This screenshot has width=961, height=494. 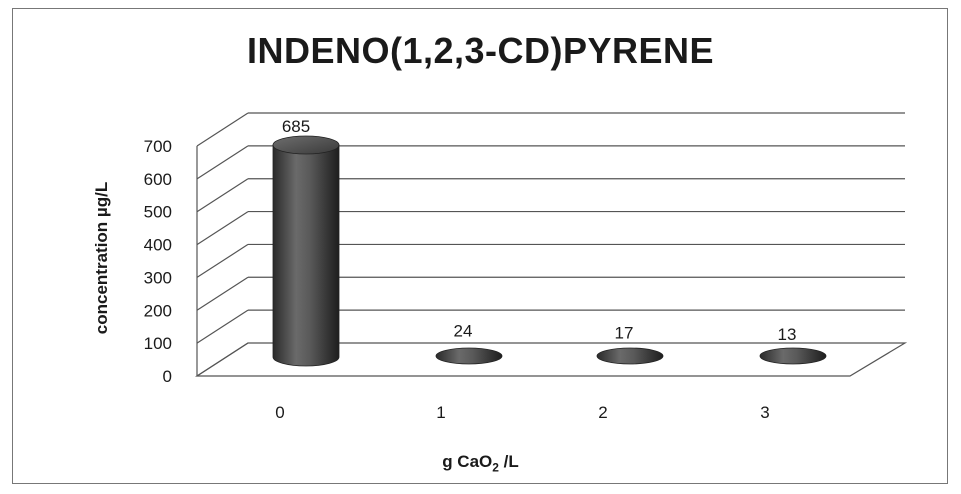 What do you see at coordinates (158, 146) in the screenshot?
I see `y-tick-label: 700` at bounding box center [158, 146].